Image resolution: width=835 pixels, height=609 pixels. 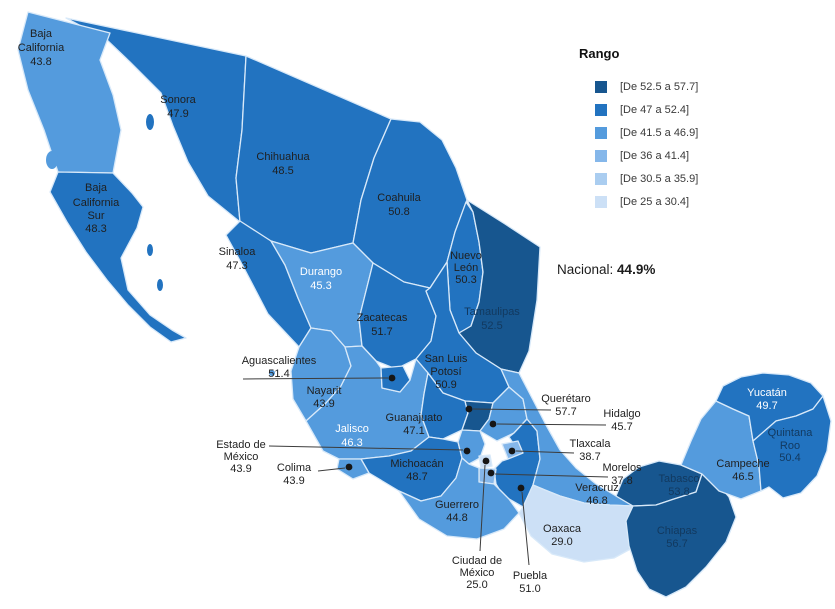 What do you see at coordinates (655, 202) in the screenshot?
I see `legend-range-label: [De 25 a 30.4]` at bounding box center [655, 202].